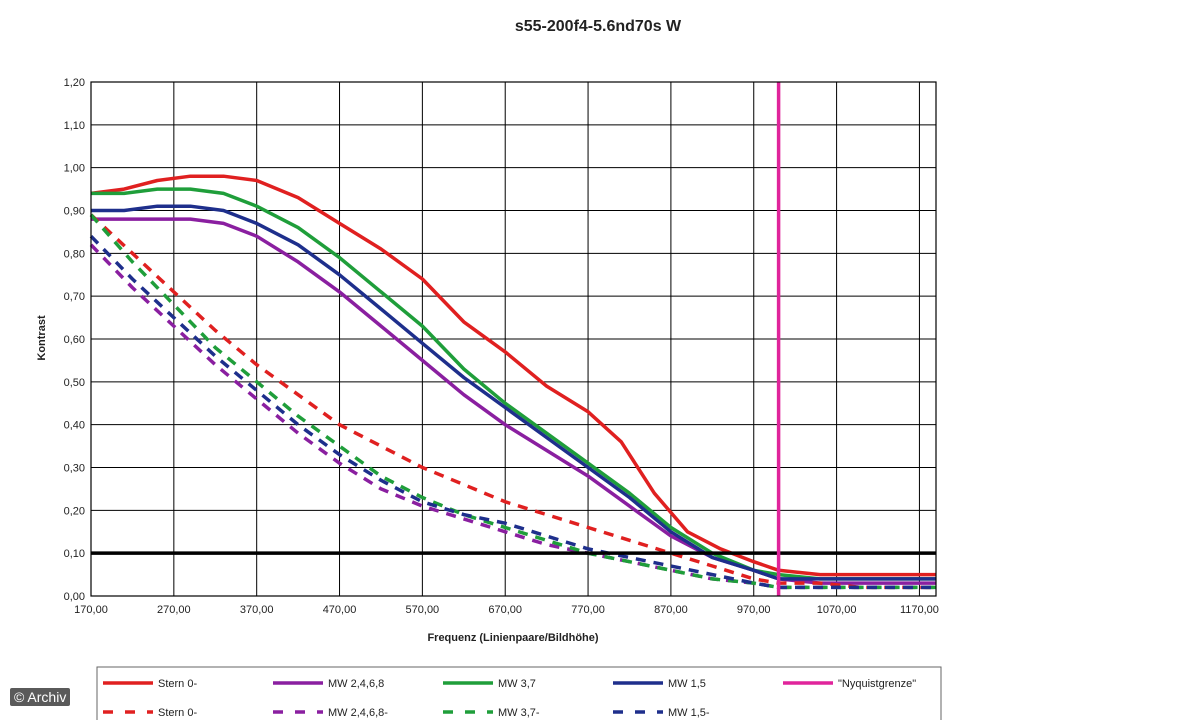 This screenshot has width=1199, height=720. Describe the element at coordinates (358, 713) in the screenshot. I see `legend-label: MW 2,4,6,8-` at that location.